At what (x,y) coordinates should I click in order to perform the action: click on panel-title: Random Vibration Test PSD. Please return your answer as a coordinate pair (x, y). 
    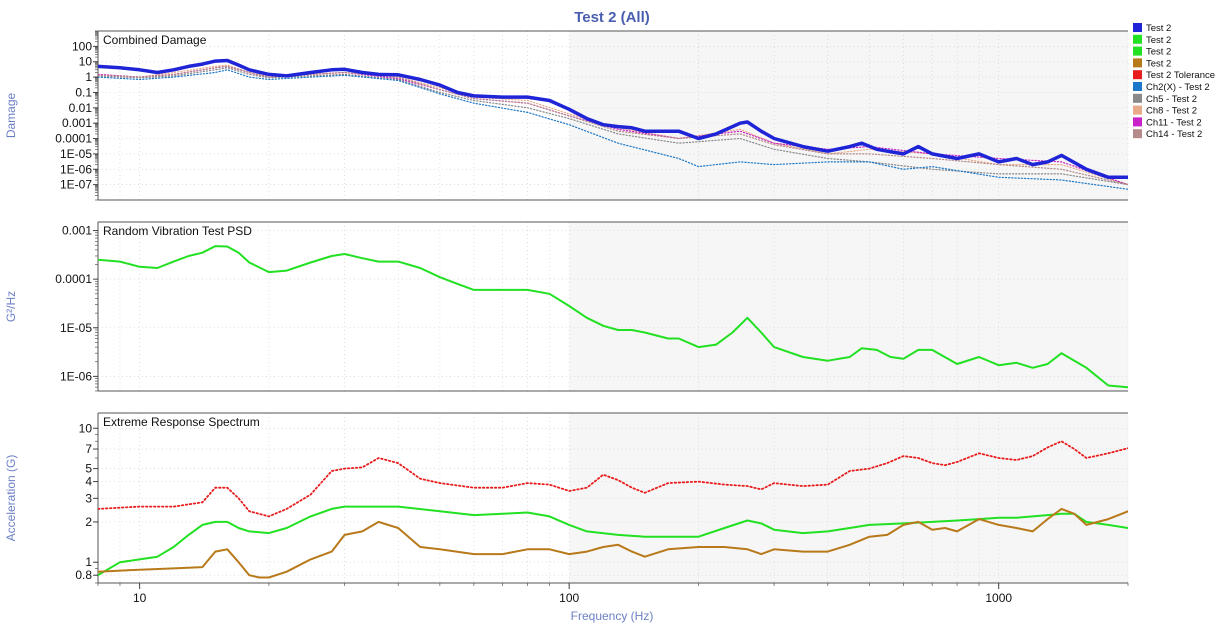
    Looking at the image, I should click on (177, 231).